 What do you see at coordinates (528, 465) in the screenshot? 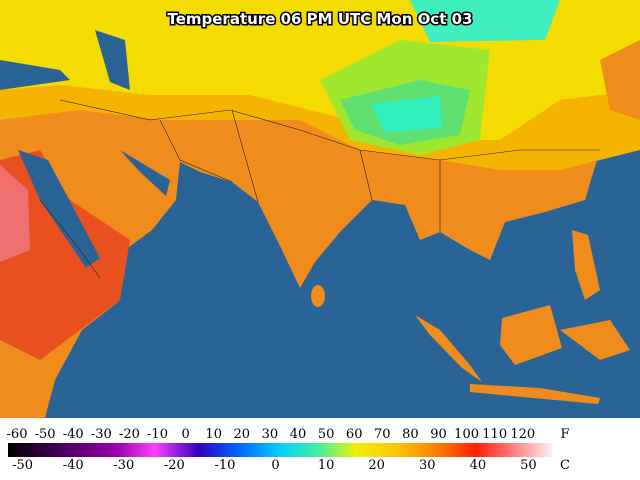
I see `legend-label-c: 50` at bounding box center [528, 465].